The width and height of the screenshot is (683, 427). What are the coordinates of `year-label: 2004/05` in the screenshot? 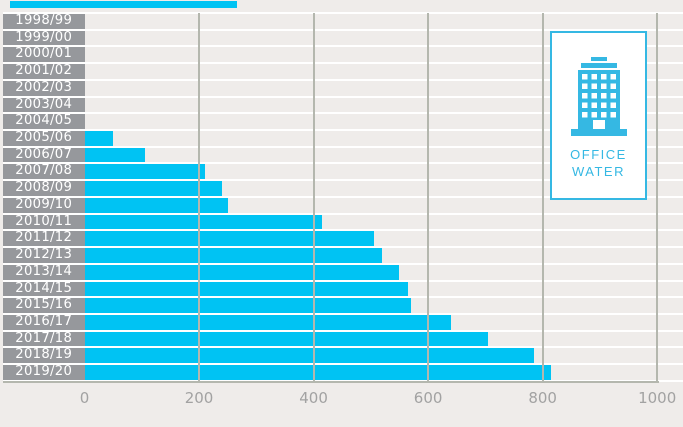 It's located at (44, 122).